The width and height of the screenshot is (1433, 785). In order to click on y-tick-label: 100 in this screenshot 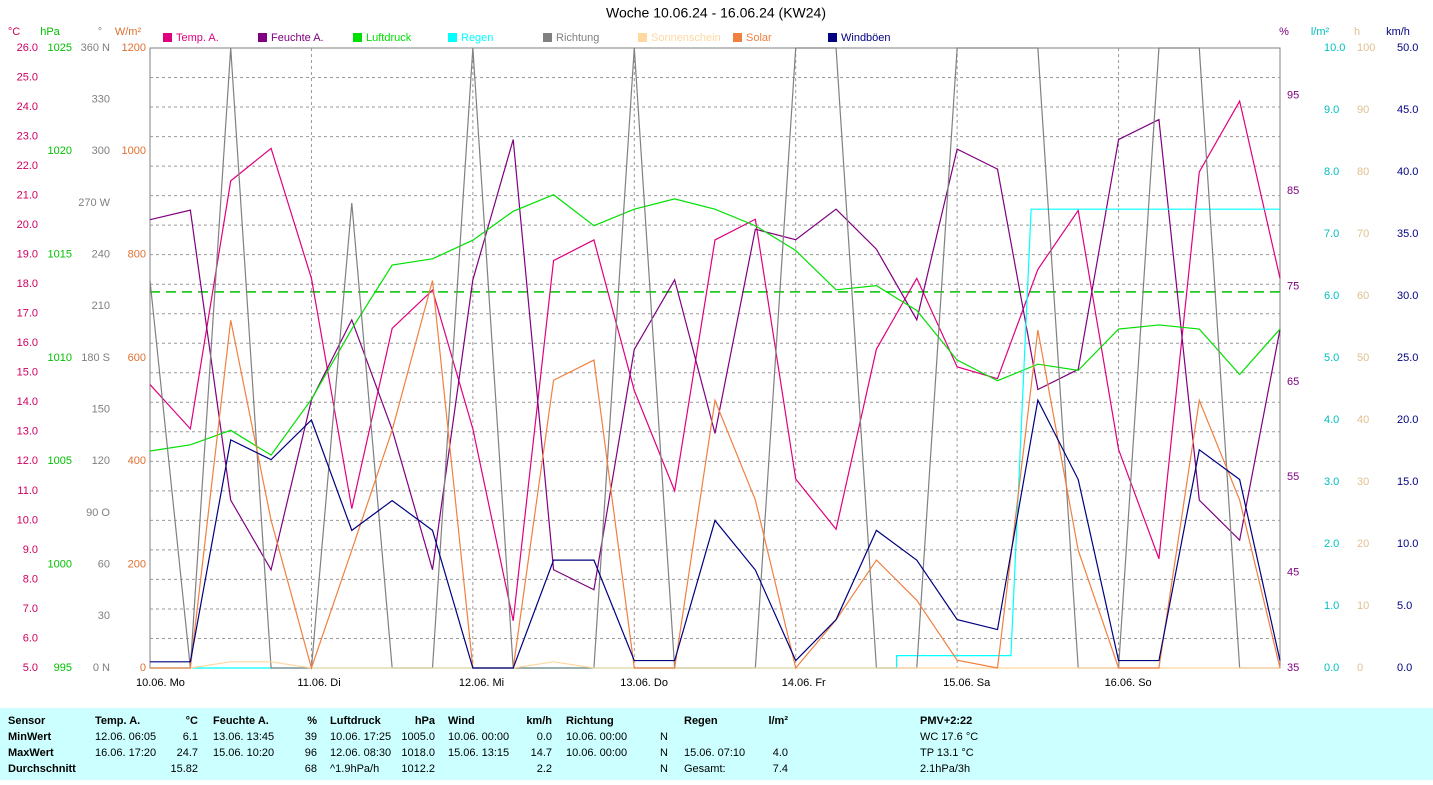, I will do `click(1366, 48)`.